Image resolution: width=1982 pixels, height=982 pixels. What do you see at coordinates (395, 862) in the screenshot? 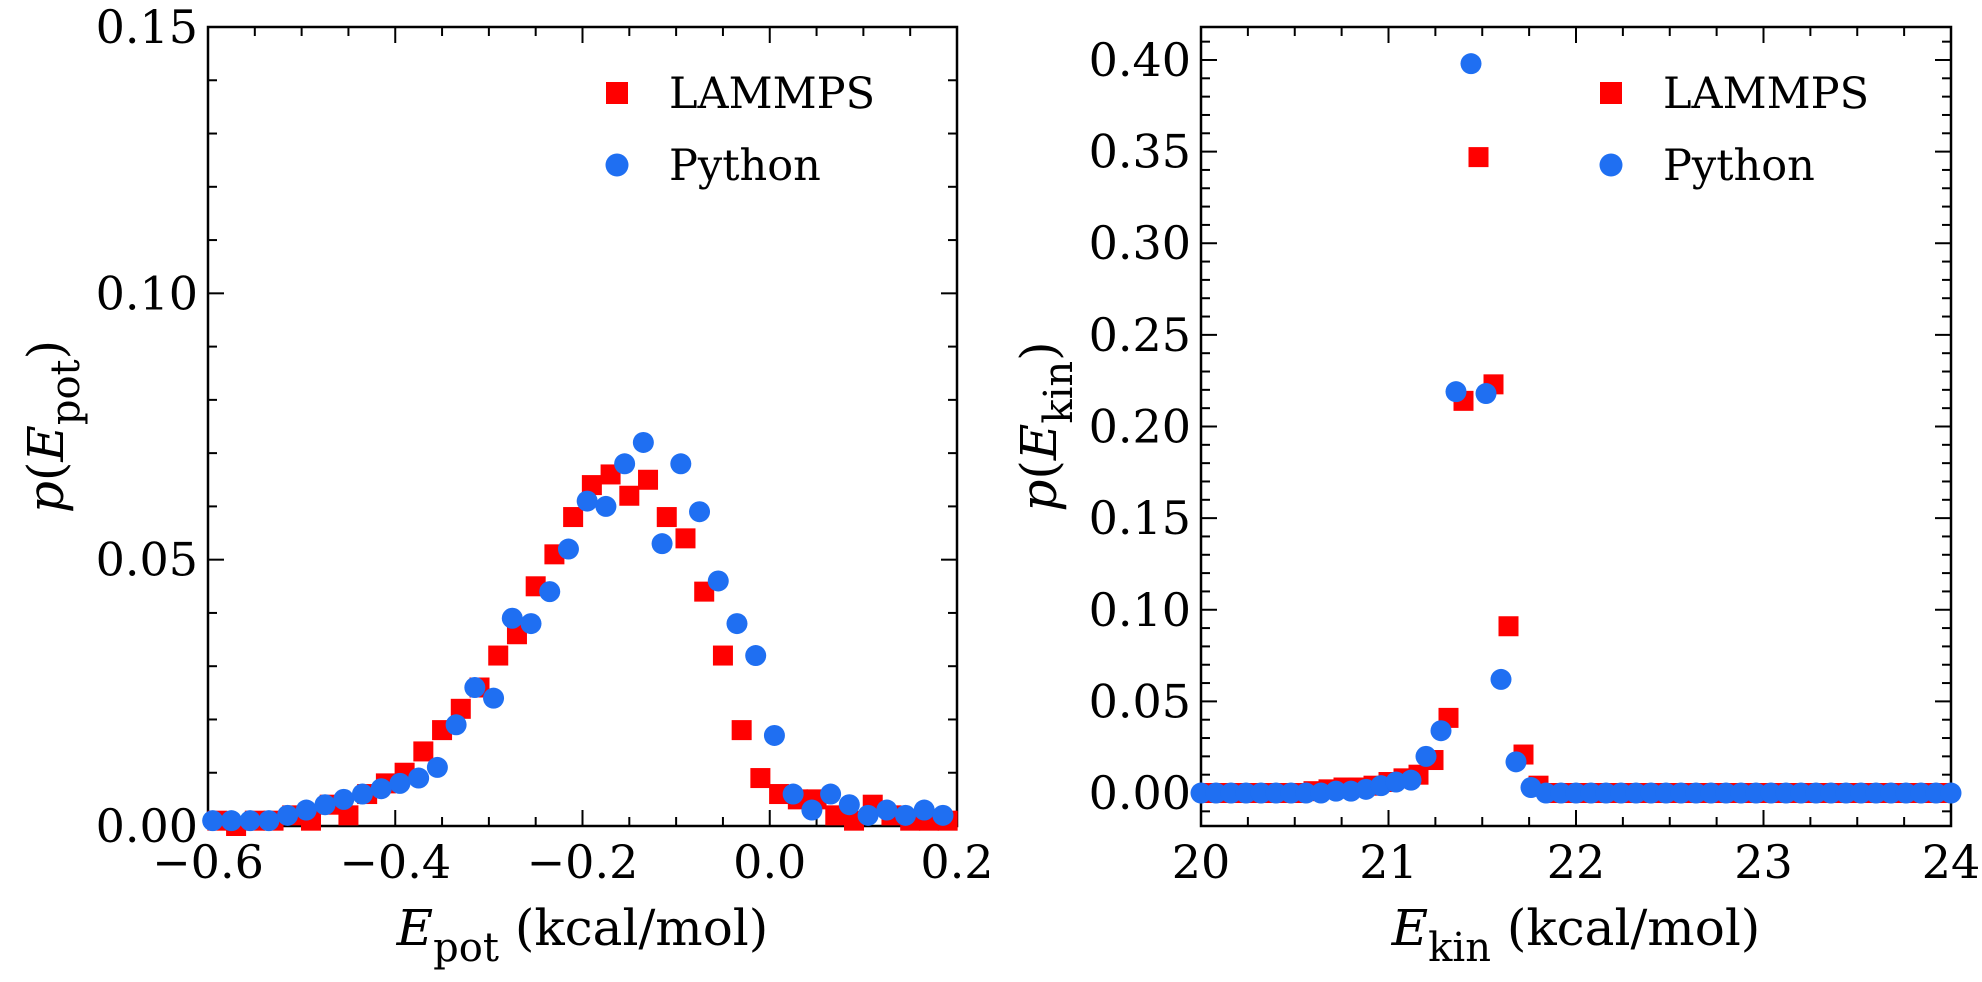
I see `x-tick-label: −0.4` at bounding box center [395, 862].